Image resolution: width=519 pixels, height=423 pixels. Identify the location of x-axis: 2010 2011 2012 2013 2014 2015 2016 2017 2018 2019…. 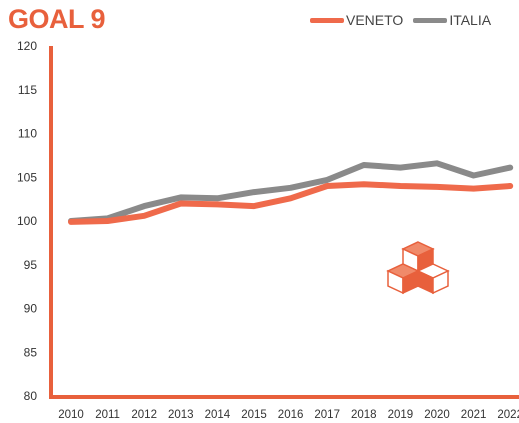
(284, 408).